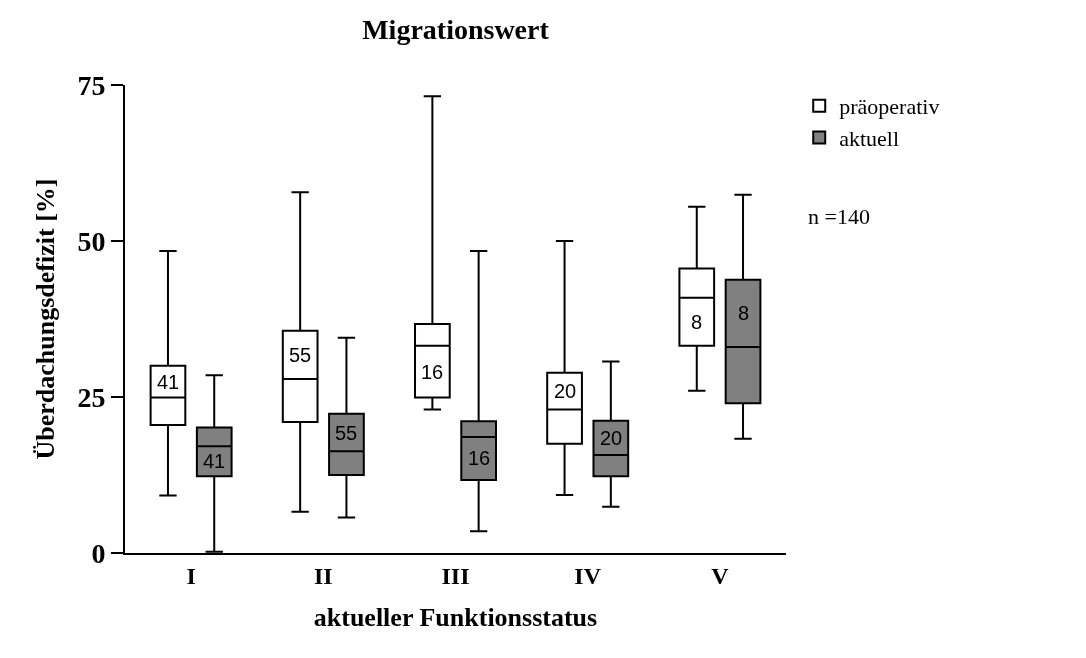 The height and width of the screenshot is (658, 1086). What do you see at coordinates (889, 107) in the screenshot?
I see `legend-label: präoperativ` at bounding box center [889, 107].